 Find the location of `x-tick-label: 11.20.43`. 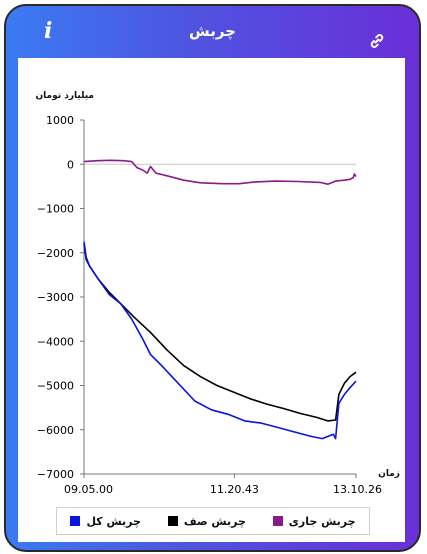

x-tick-label: 11.20.43 is located at coordinates (234, 489).